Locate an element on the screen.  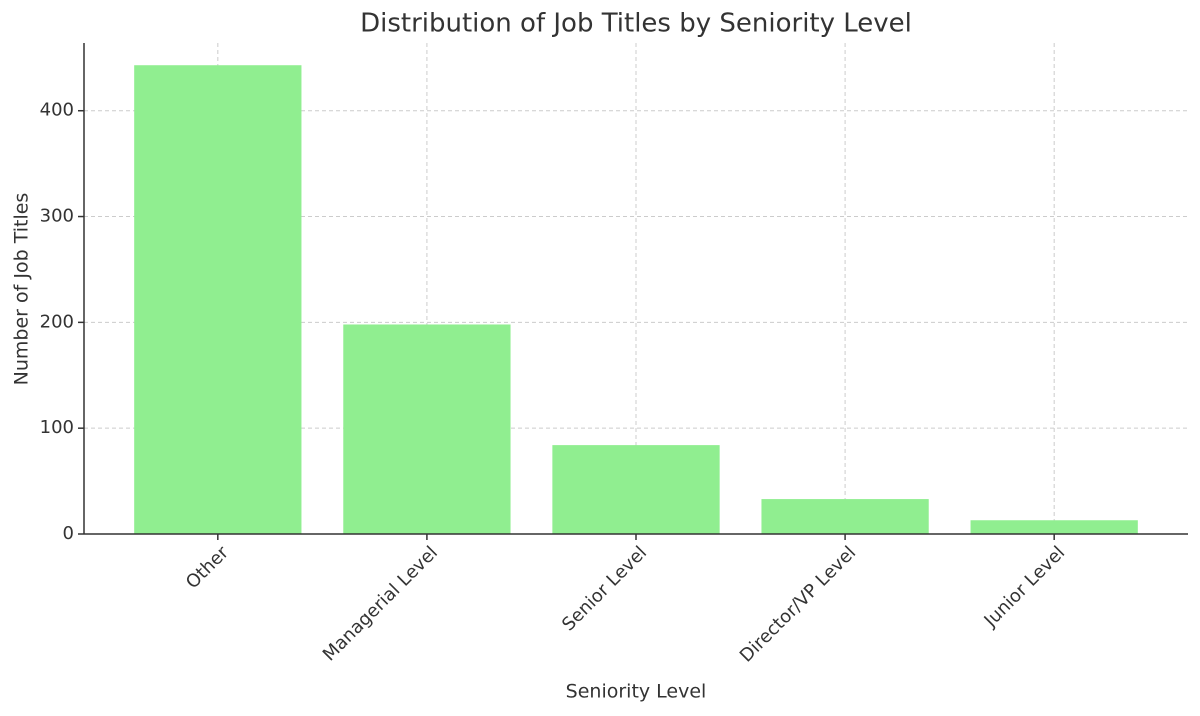
x-tick-label: Director/VP Level is located at coordinates (798, 604).